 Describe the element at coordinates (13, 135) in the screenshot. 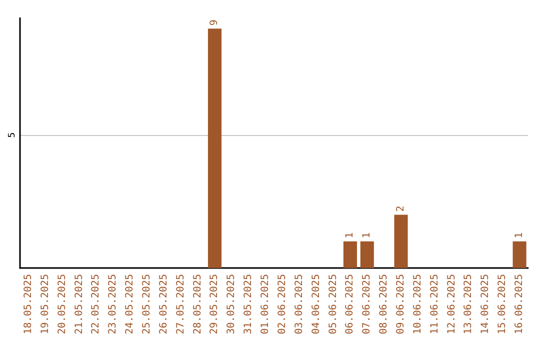

I see `y-tick-label: 5` at that location.